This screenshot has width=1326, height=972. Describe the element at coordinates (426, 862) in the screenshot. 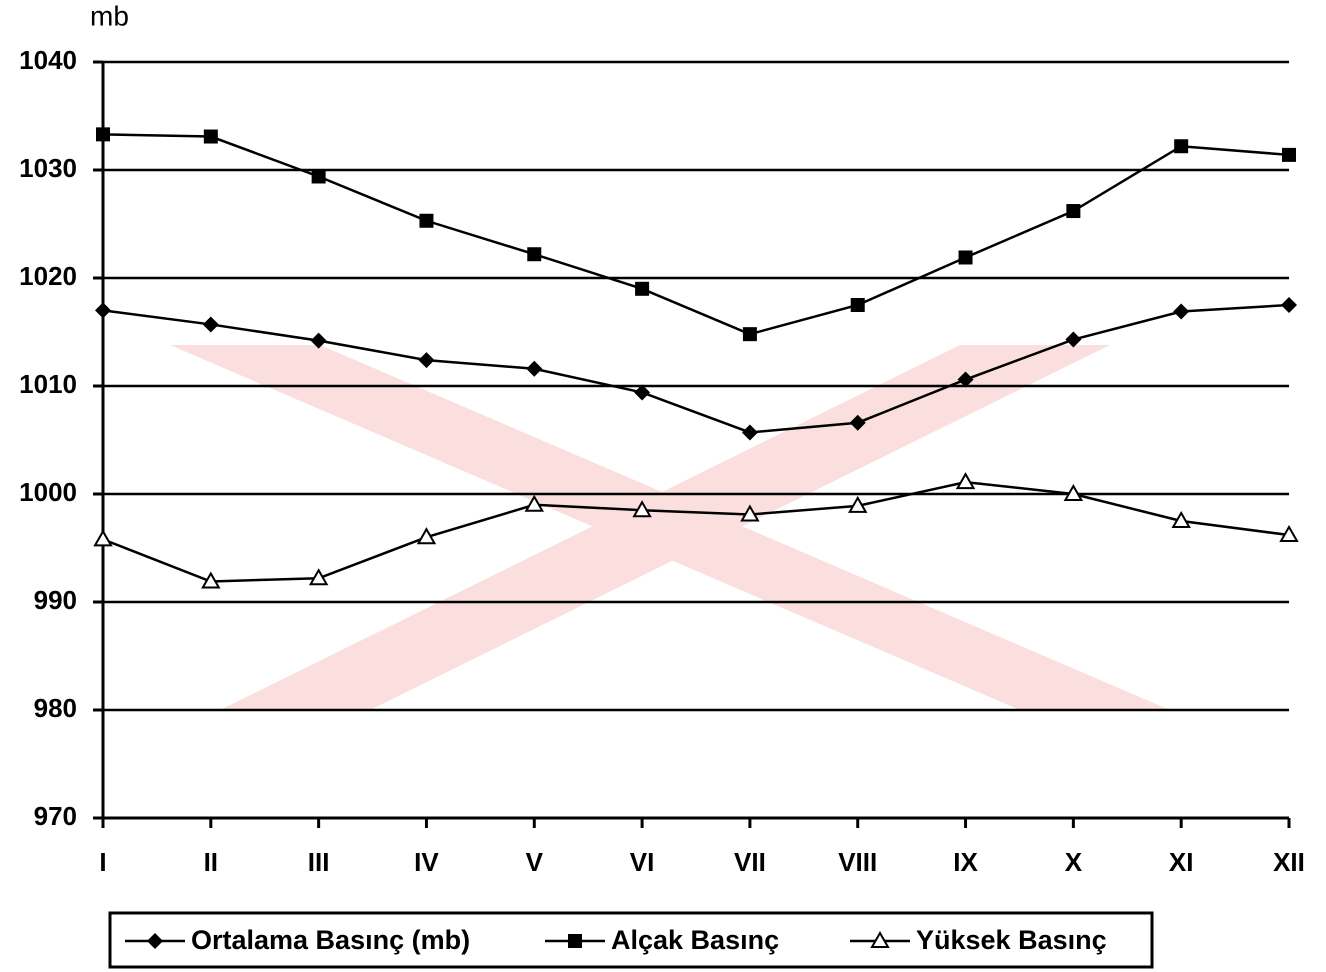

I see `x-tick-label: IV` at that location.